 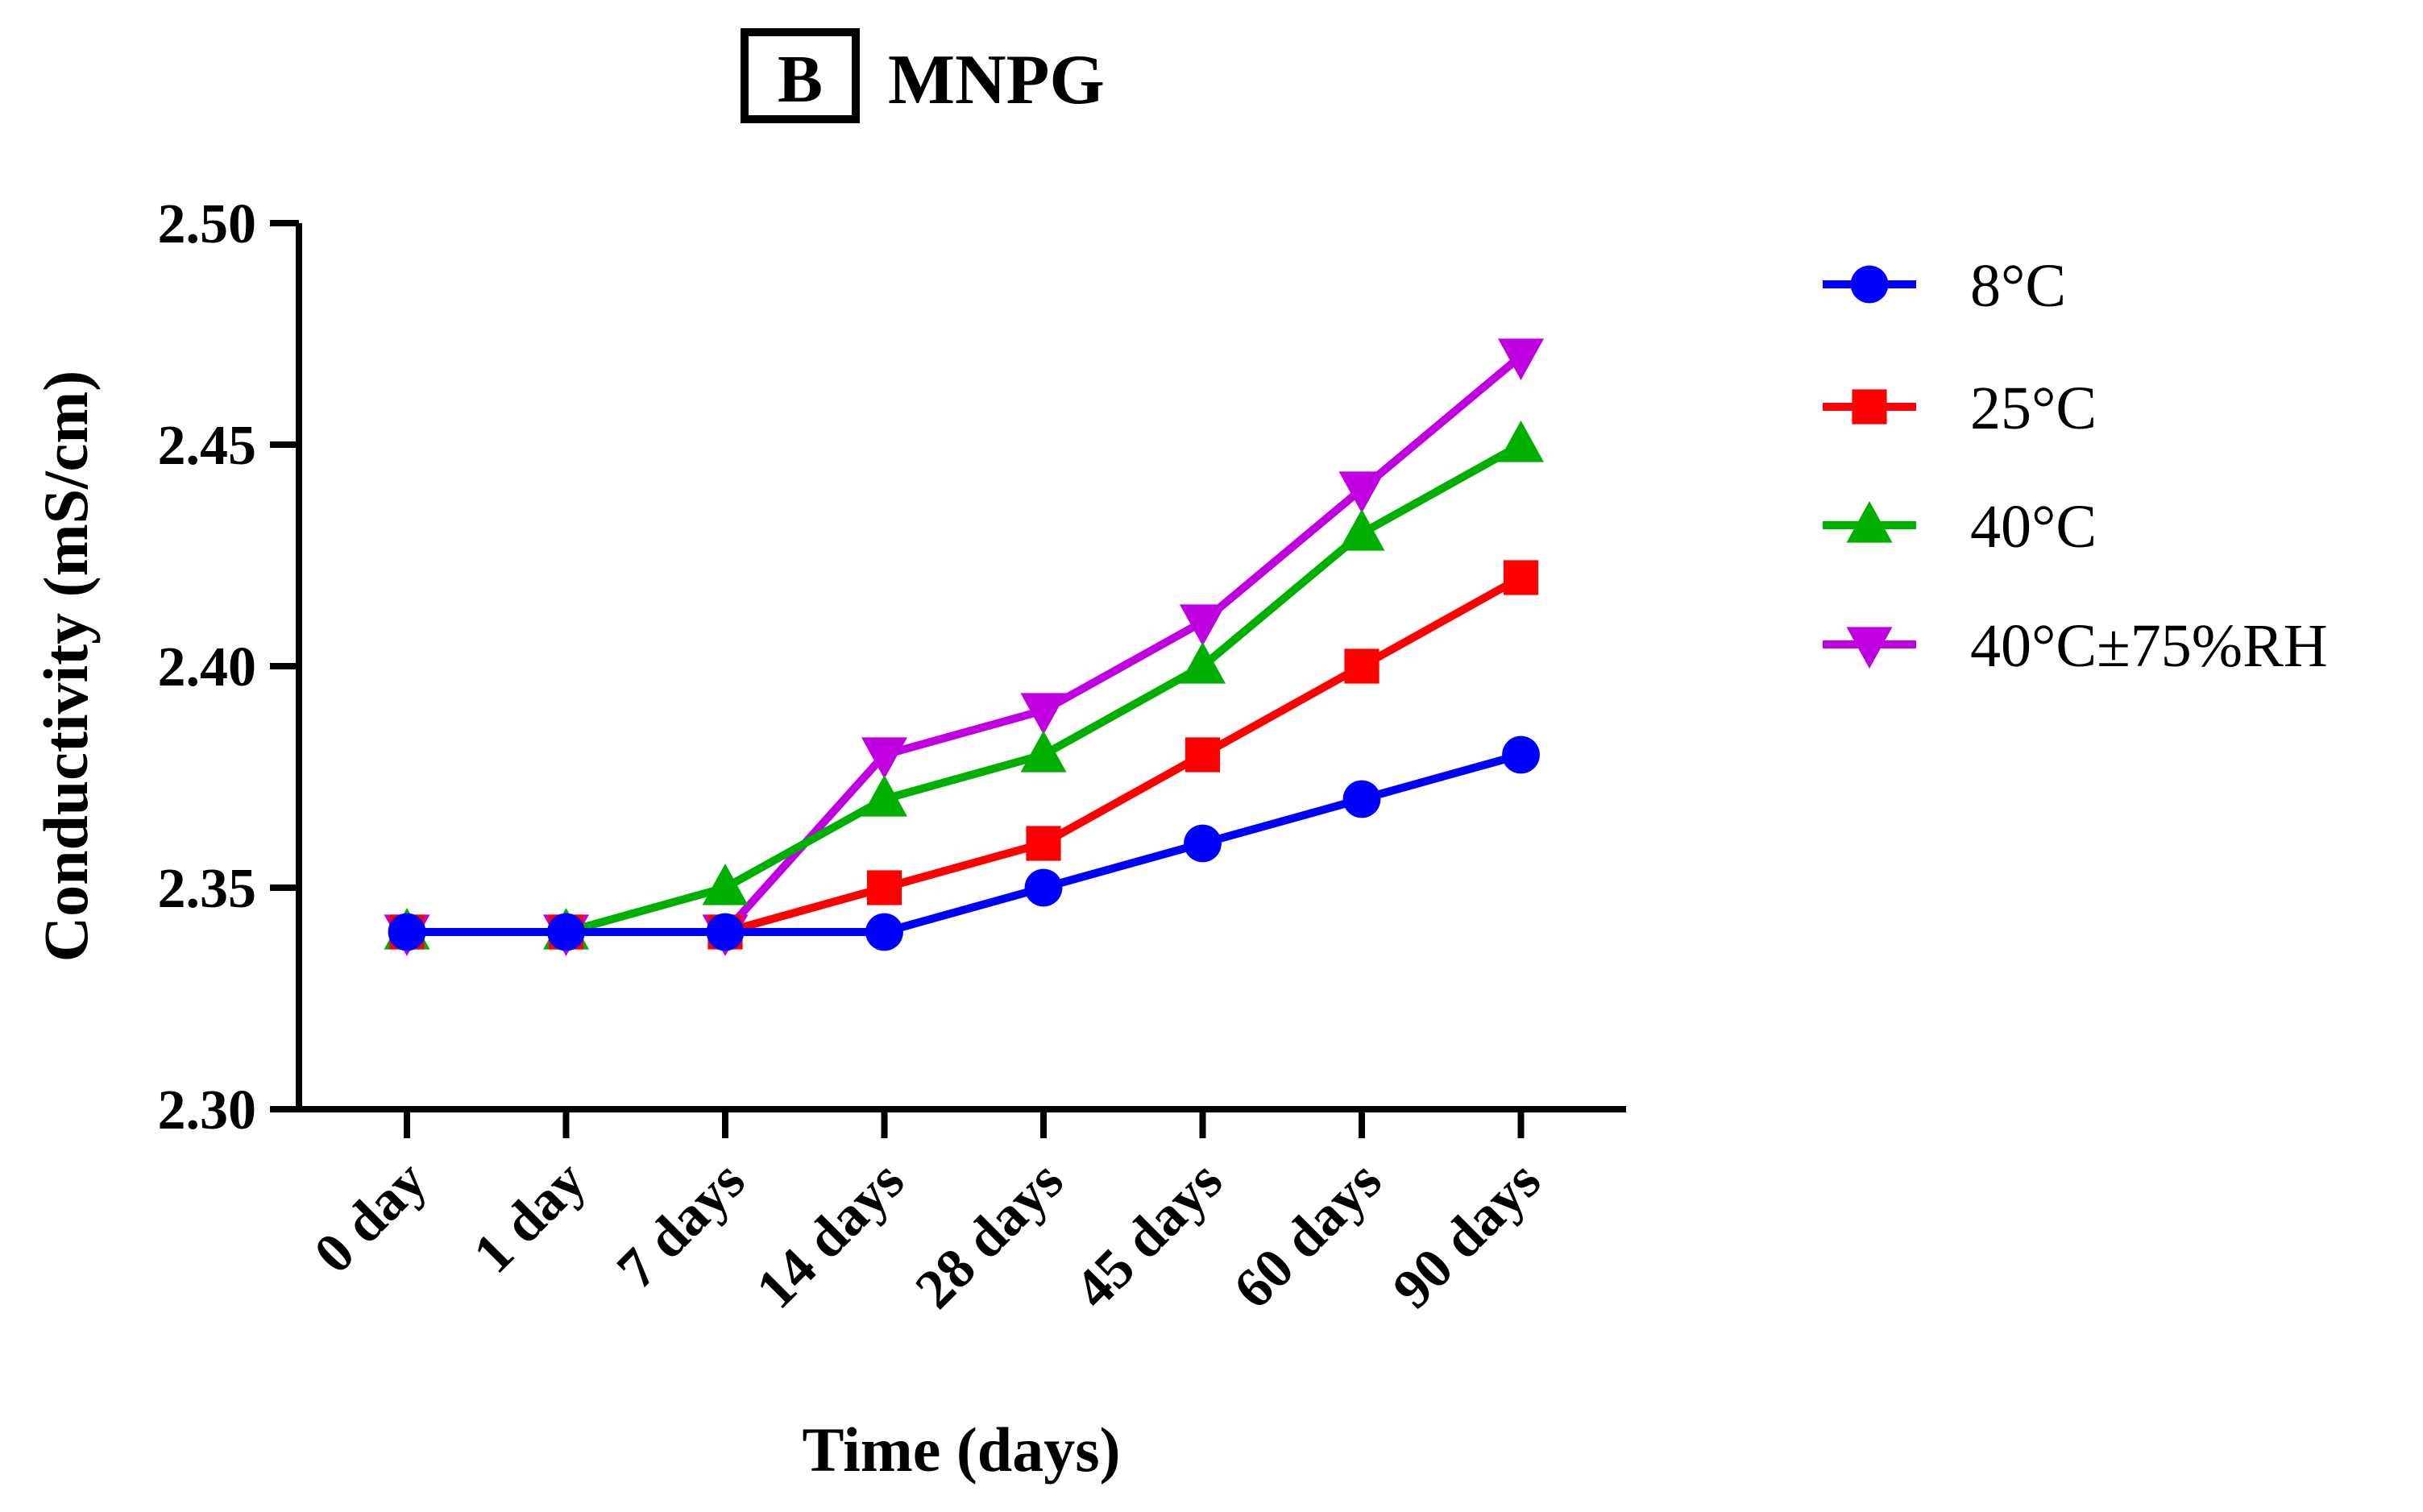 I want to click on y-tick-label: 2.50, so click(x=207, y=224).